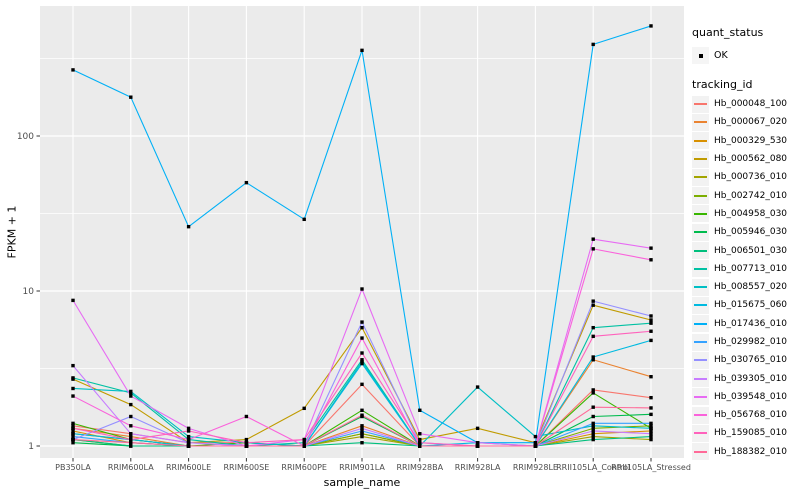 This screenshot has height=500, width=800. I want to click on legend-entry-Hb_029982_010: Hb_029982_010, so click(745, 342).